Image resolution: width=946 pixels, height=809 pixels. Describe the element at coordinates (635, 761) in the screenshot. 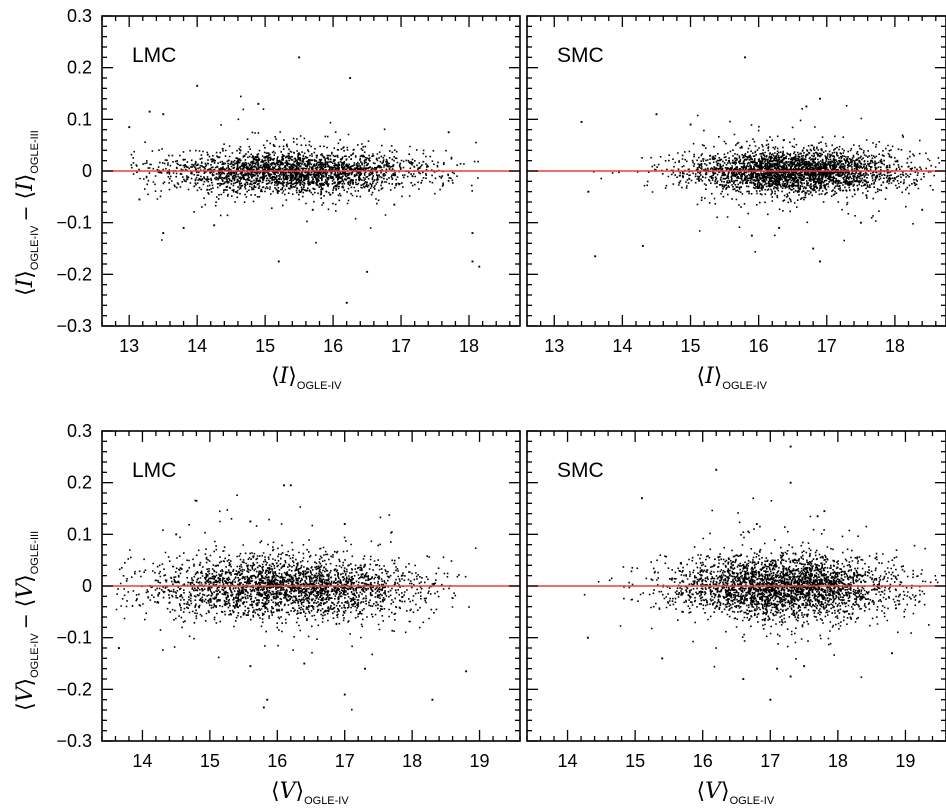

I see `x-tick-label: 15` at that location.